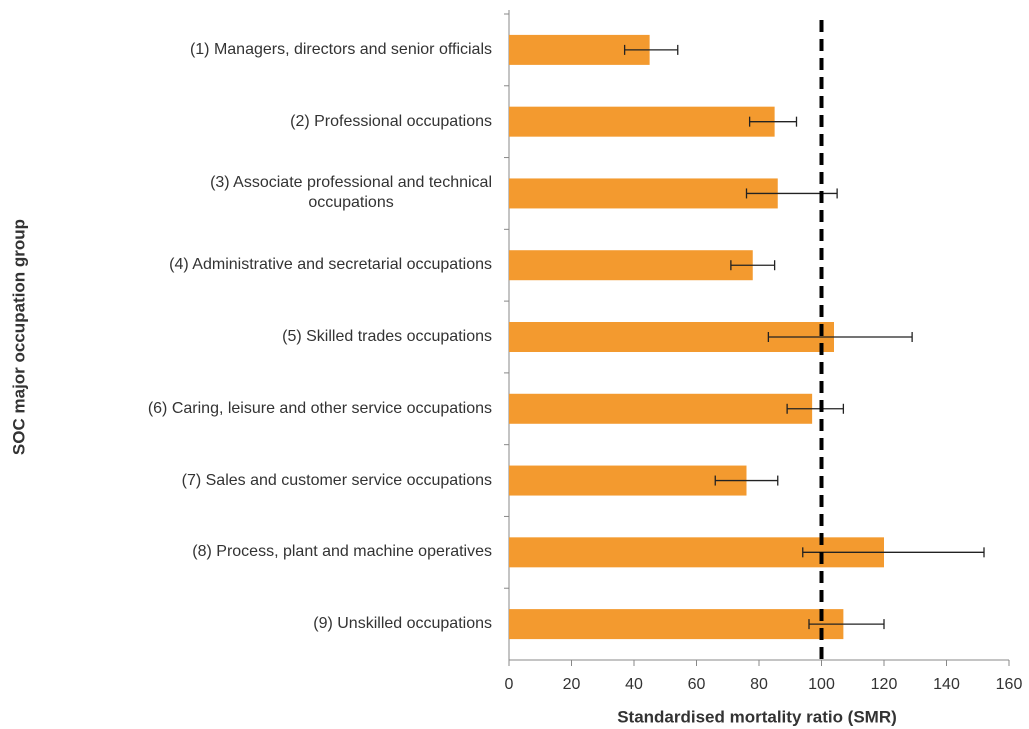 This screenshot has height=729, width=1029. What do you see at coordinates (402, 624) in the screenshot?
I see `y-tick-label: (9) Unskilled occupations` at bounding box center [402, 624].